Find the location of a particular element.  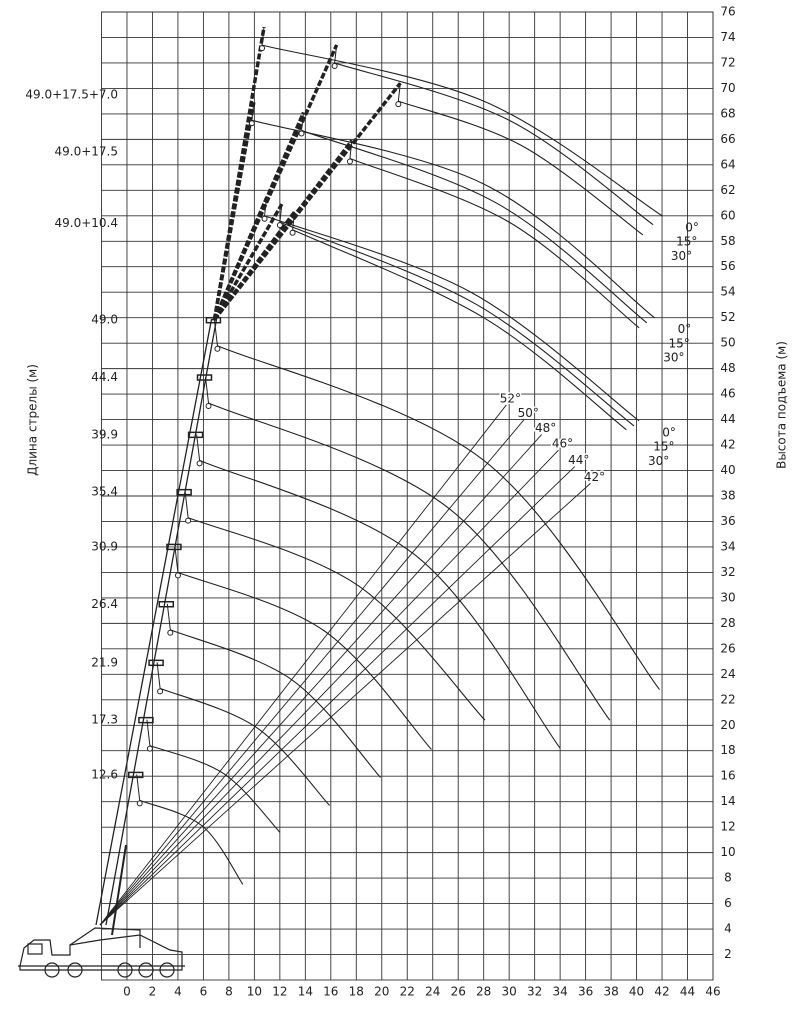

y-tick-label: 66 is located at coordinates (727, 139).